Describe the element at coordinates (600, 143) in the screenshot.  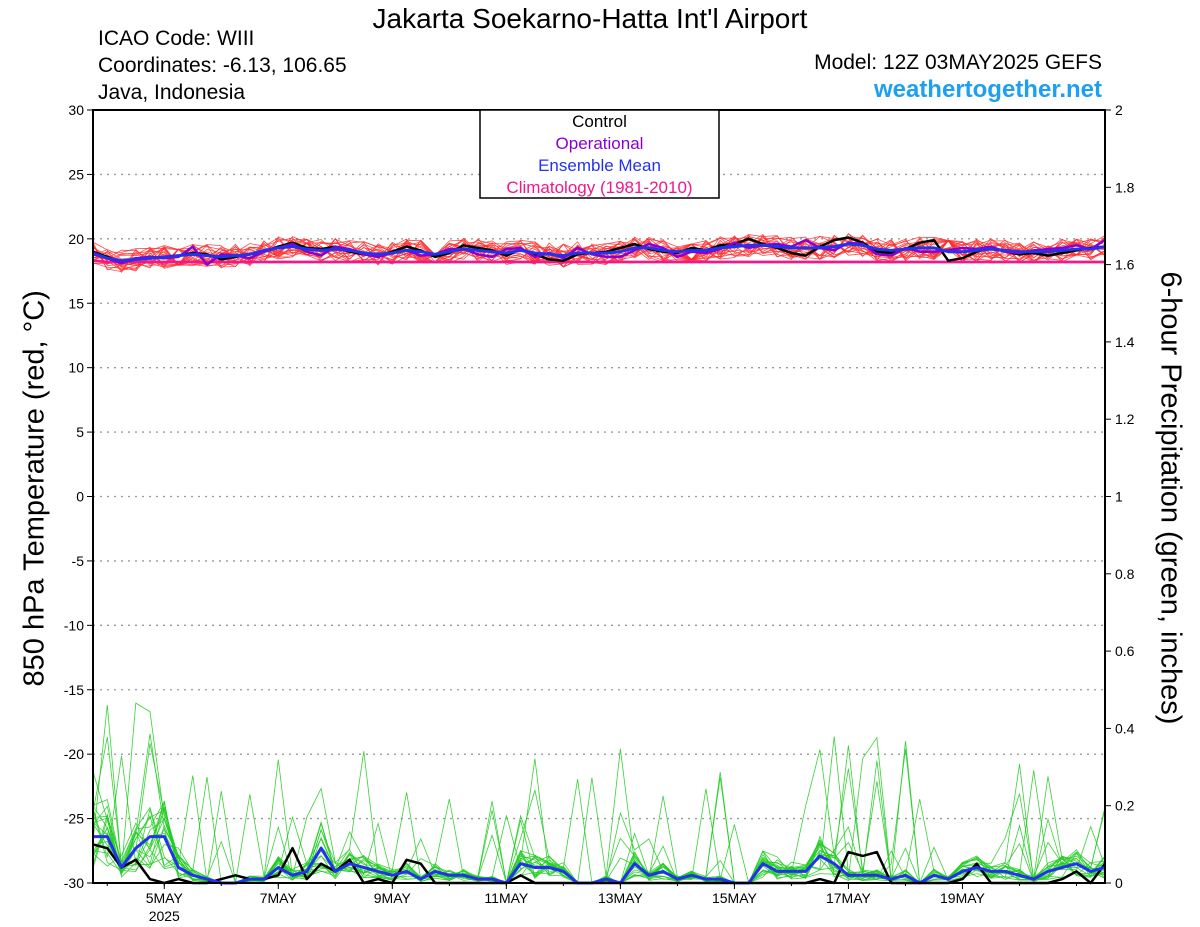
I see `legend-entry: Operational` at that location.